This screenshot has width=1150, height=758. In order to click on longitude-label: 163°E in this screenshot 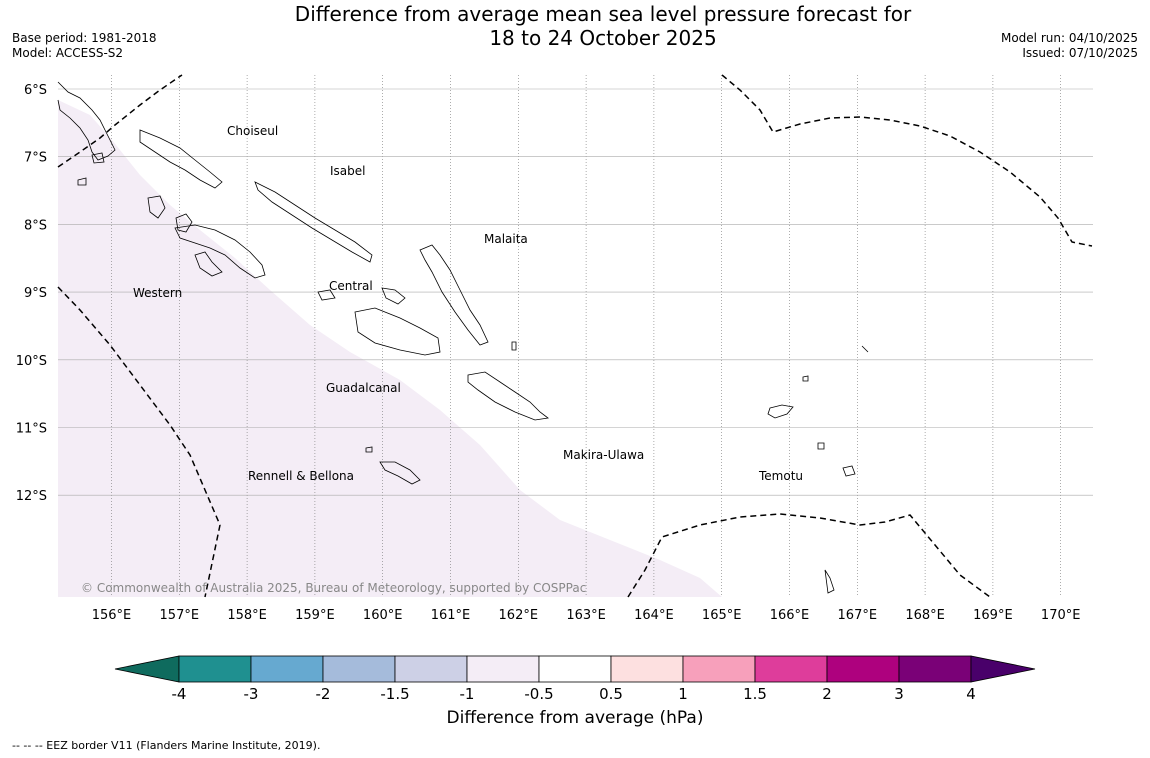, I will do `click(586, 615)`.